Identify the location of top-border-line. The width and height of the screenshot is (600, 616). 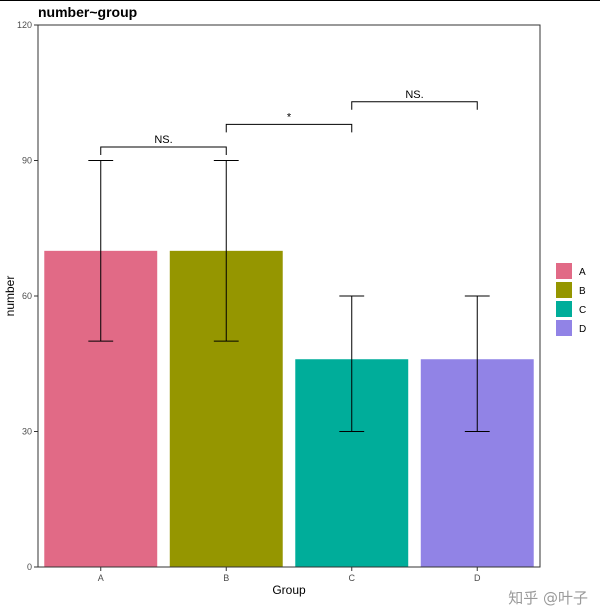
(300, 0).